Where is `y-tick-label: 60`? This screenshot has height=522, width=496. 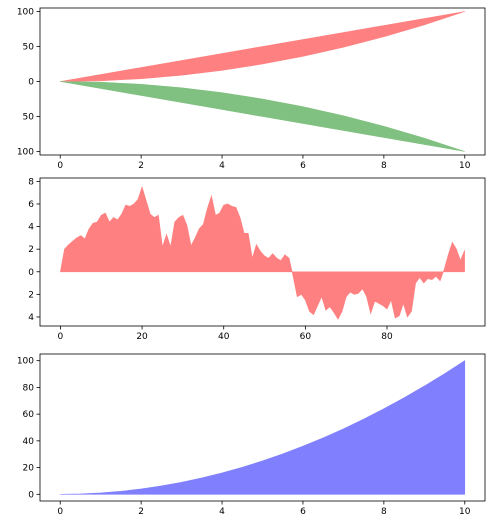
y-tick-label: 60 is located at coordinates (29, 415).